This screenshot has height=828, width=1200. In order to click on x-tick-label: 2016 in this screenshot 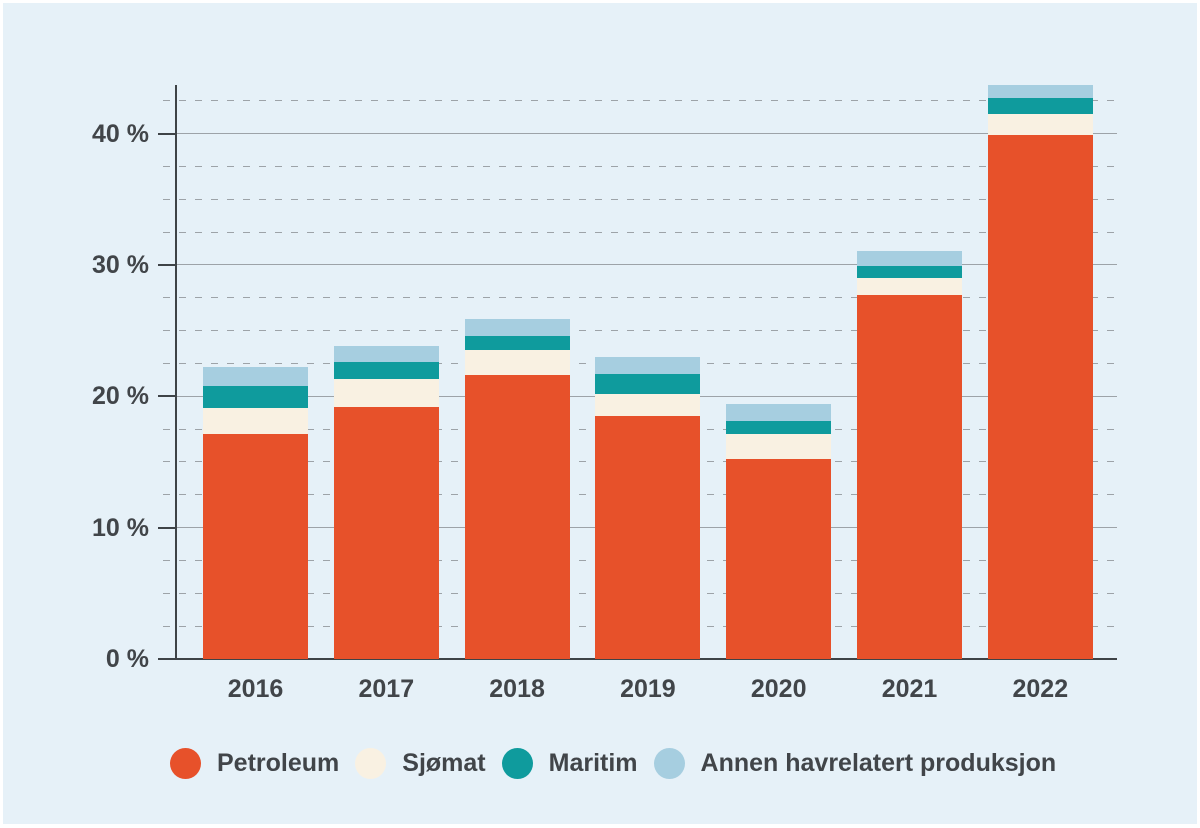, I will do `click(255, 689)`.